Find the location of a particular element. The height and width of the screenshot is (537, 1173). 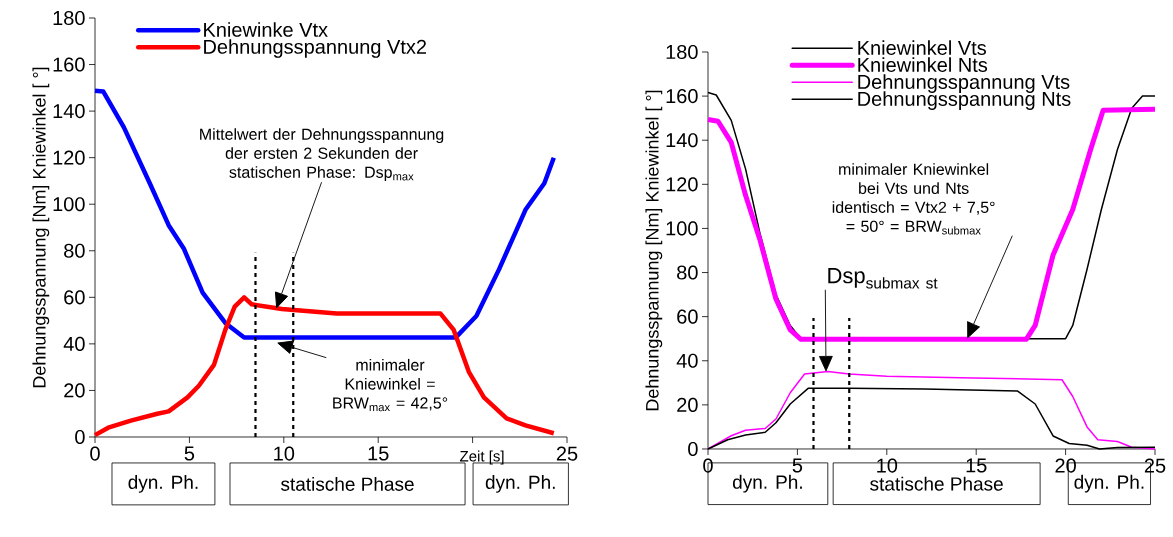

legend-label: Dehnungsspannung Vts is located at coordinates (964, 83).